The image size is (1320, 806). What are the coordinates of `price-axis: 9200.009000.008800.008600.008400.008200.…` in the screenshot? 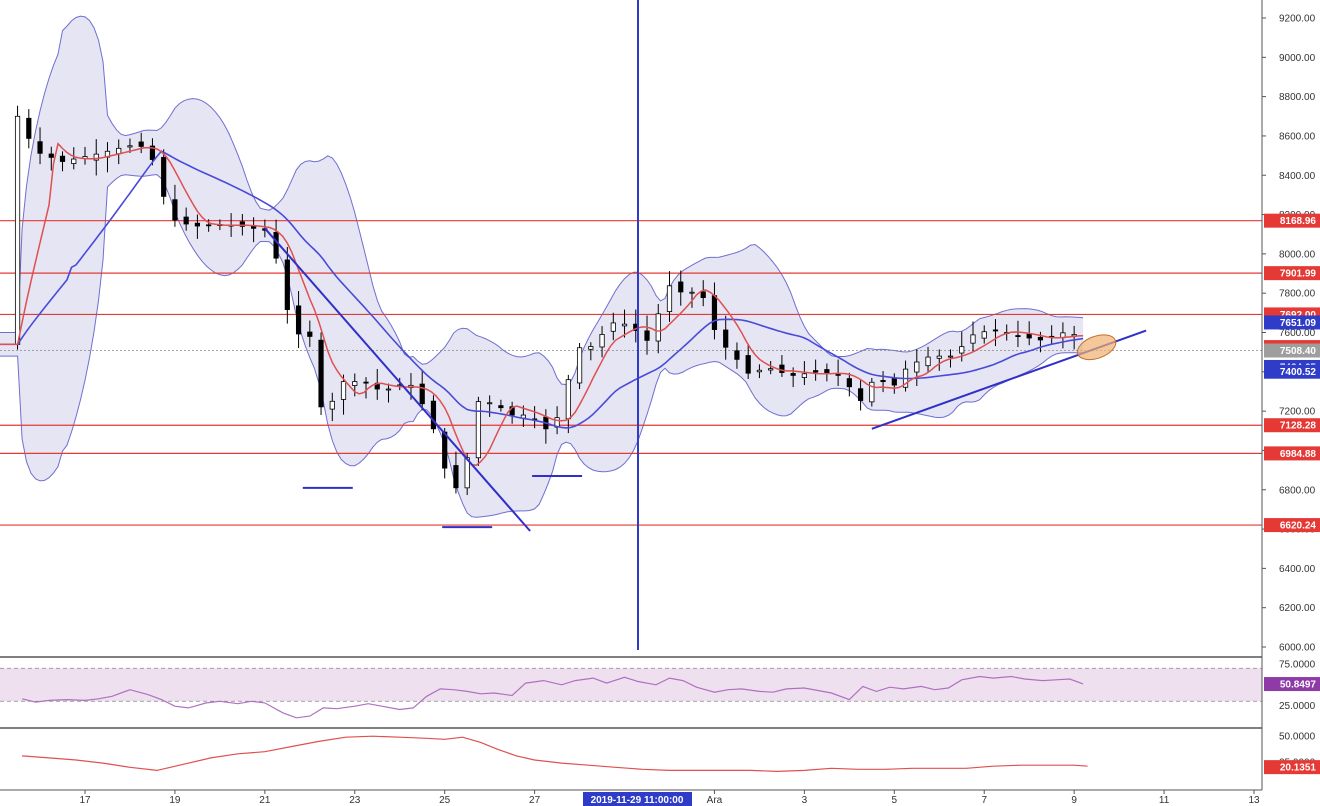 It's located at (1290, 403).